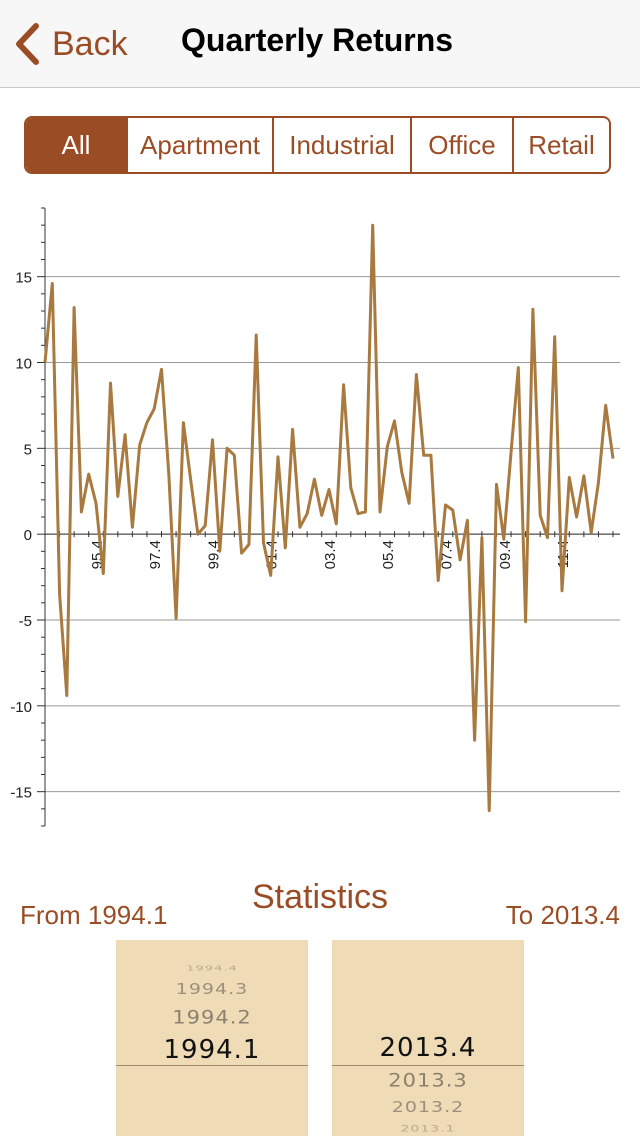  Describe the element at coordinates (27, 44) in the screenshot. I see `chevron-left-icon` at that location.